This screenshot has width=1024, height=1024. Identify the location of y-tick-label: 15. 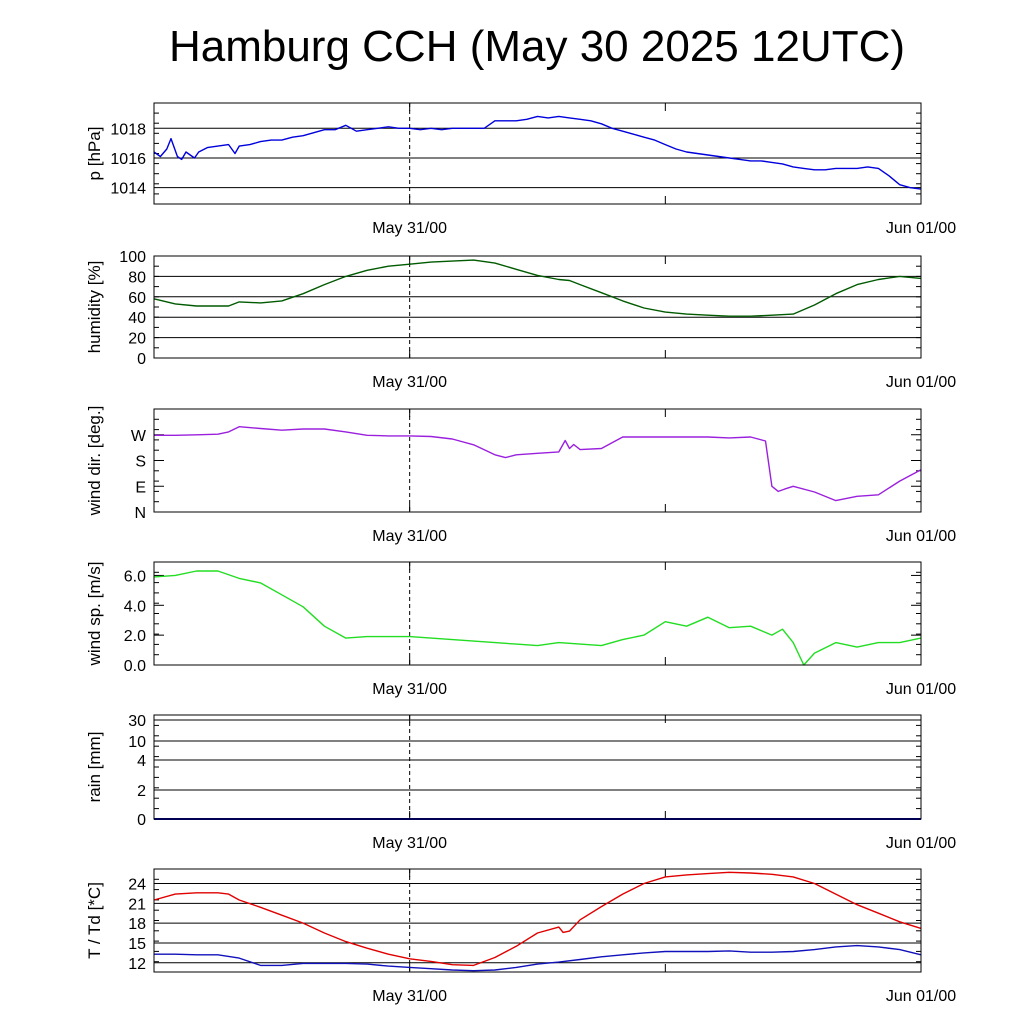
(137, 944).